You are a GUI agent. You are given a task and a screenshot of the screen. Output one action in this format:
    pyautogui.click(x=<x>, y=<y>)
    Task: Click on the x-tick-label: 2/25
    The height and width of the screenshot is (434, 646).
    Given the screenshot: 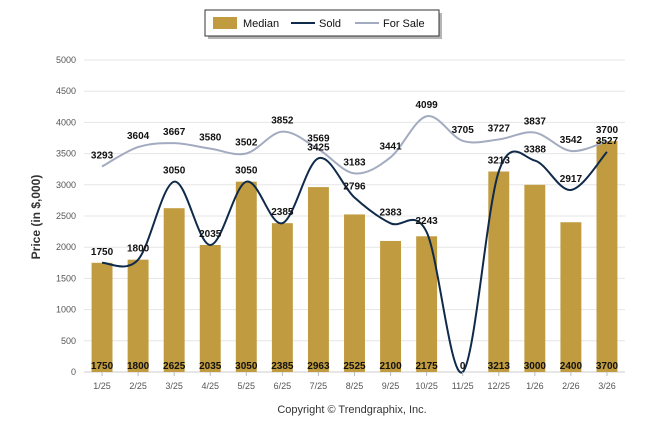 What is the action you would take?
    pyautogui.click(x=138, y=386)
    